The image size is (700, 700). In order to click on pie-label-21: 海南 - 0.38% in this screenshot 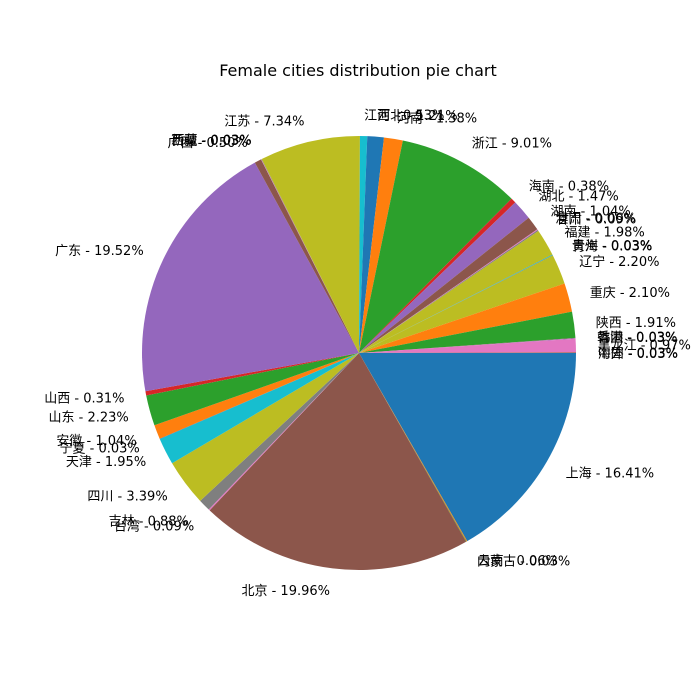, I will do `click(569, 186)`.